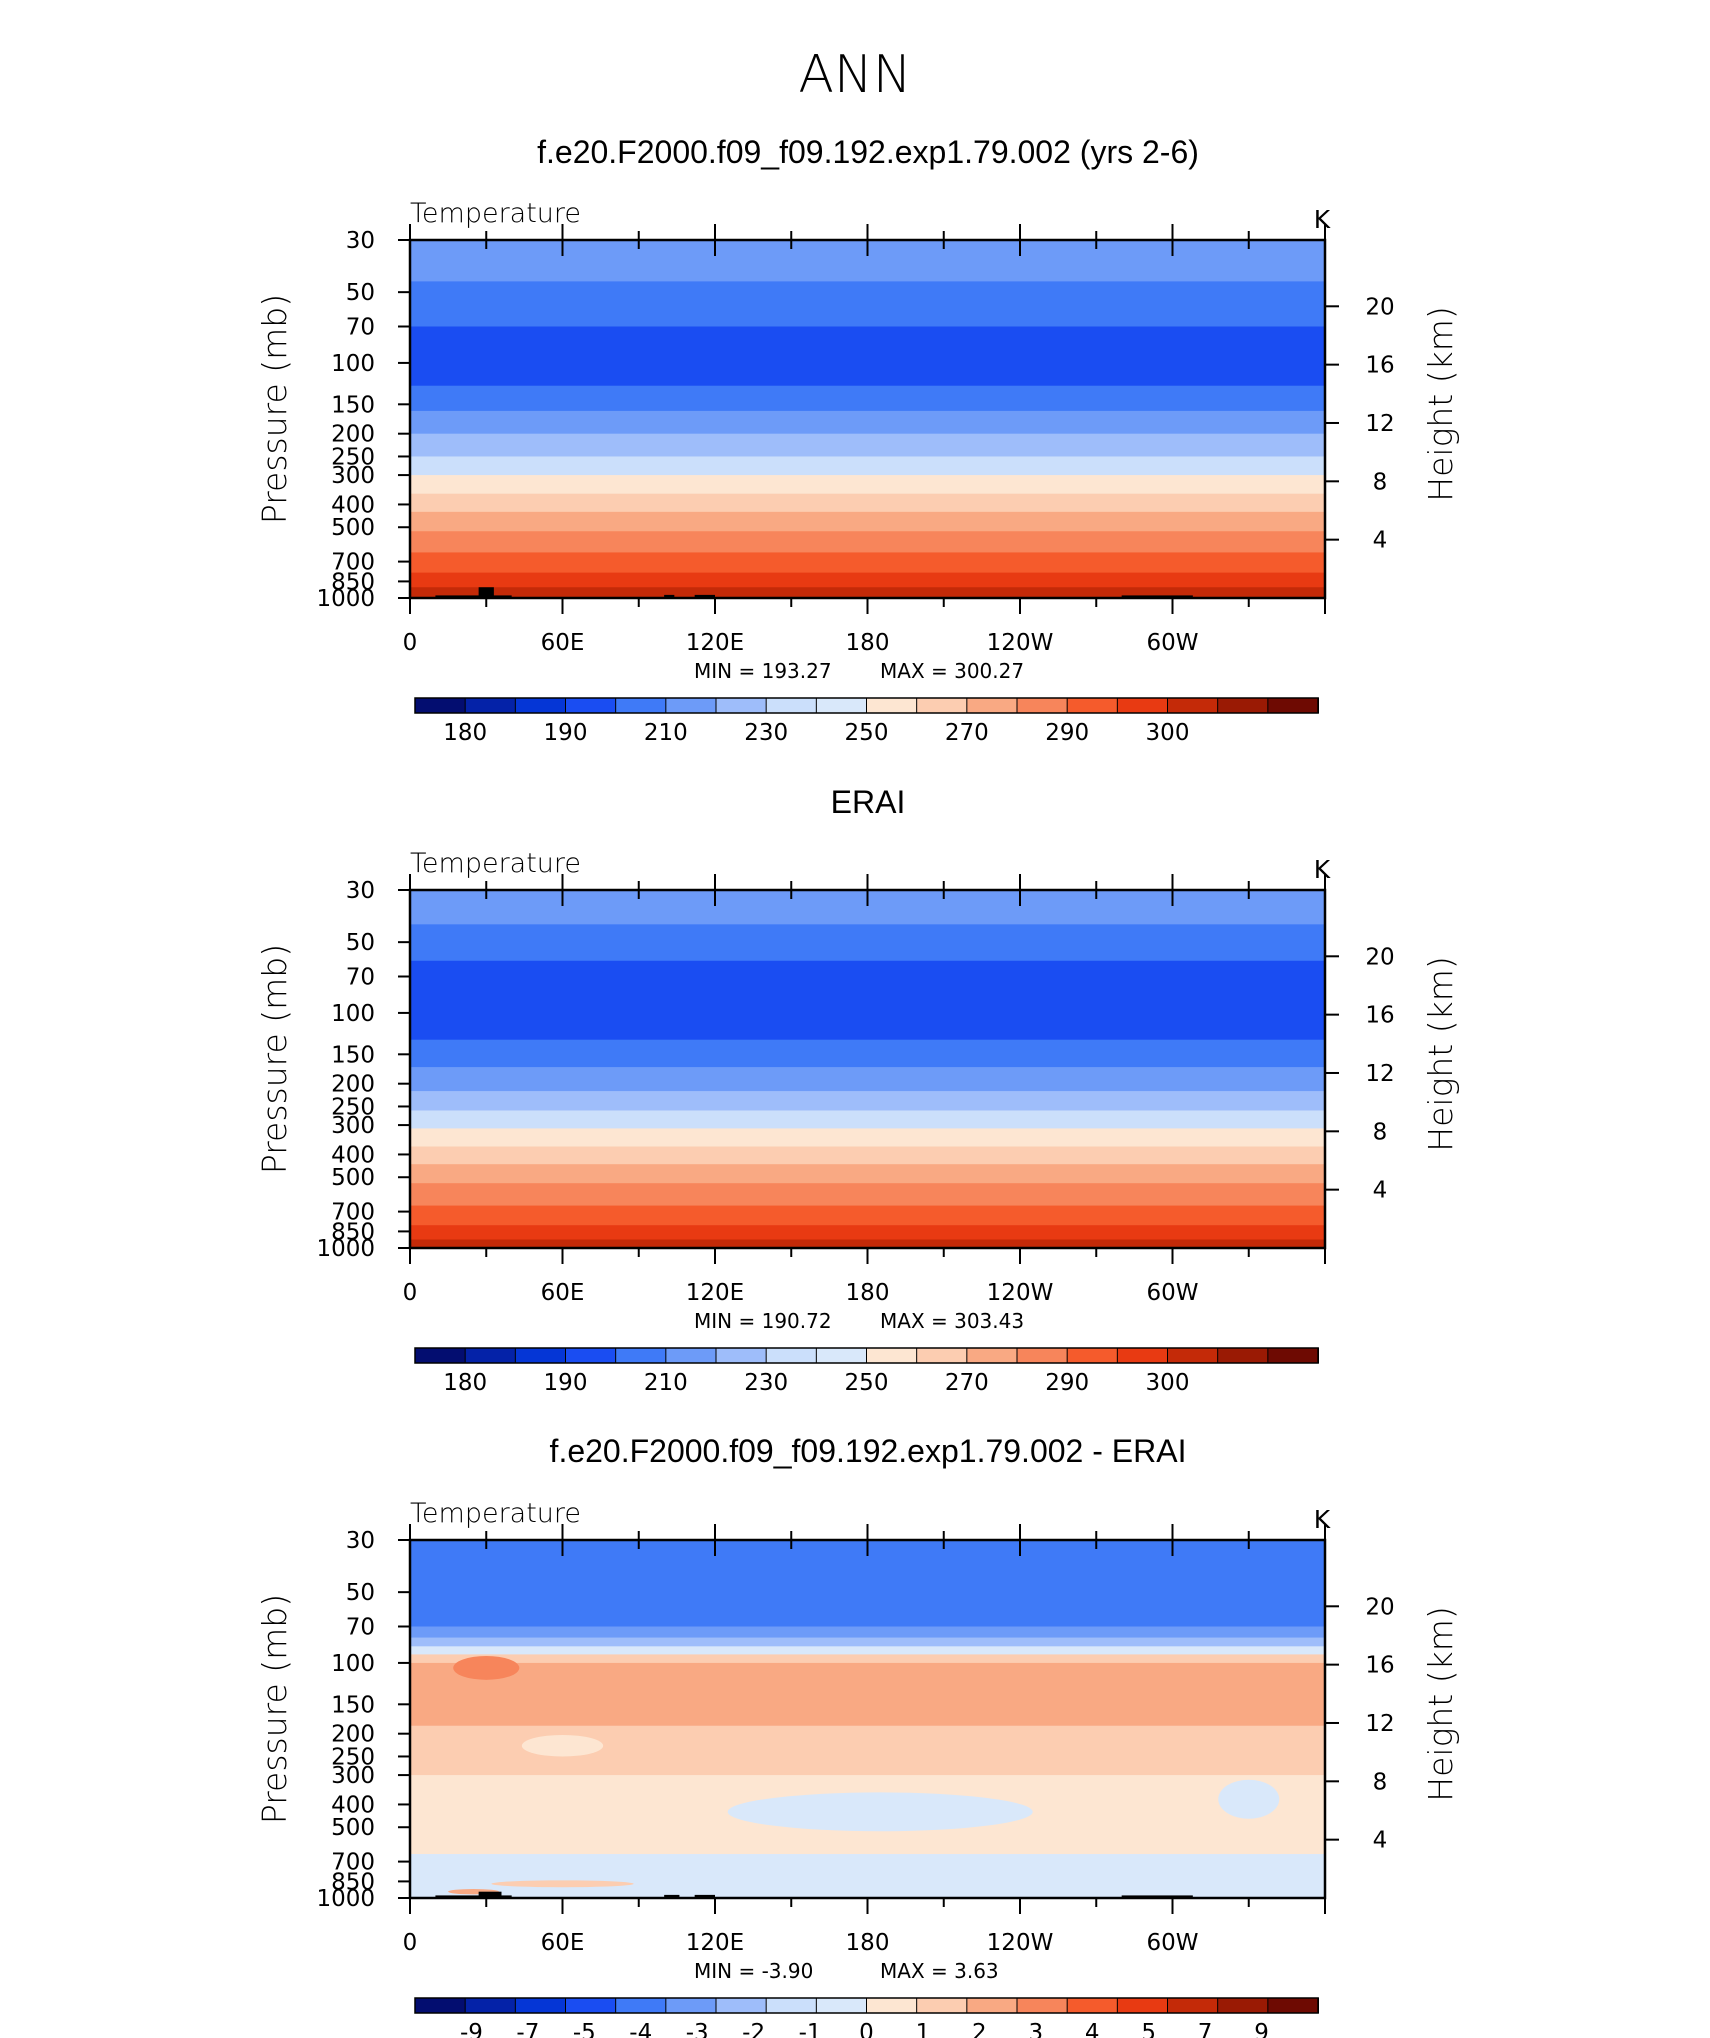  I want to click on colorbar-tick-label: -2, so click(753, 2029).